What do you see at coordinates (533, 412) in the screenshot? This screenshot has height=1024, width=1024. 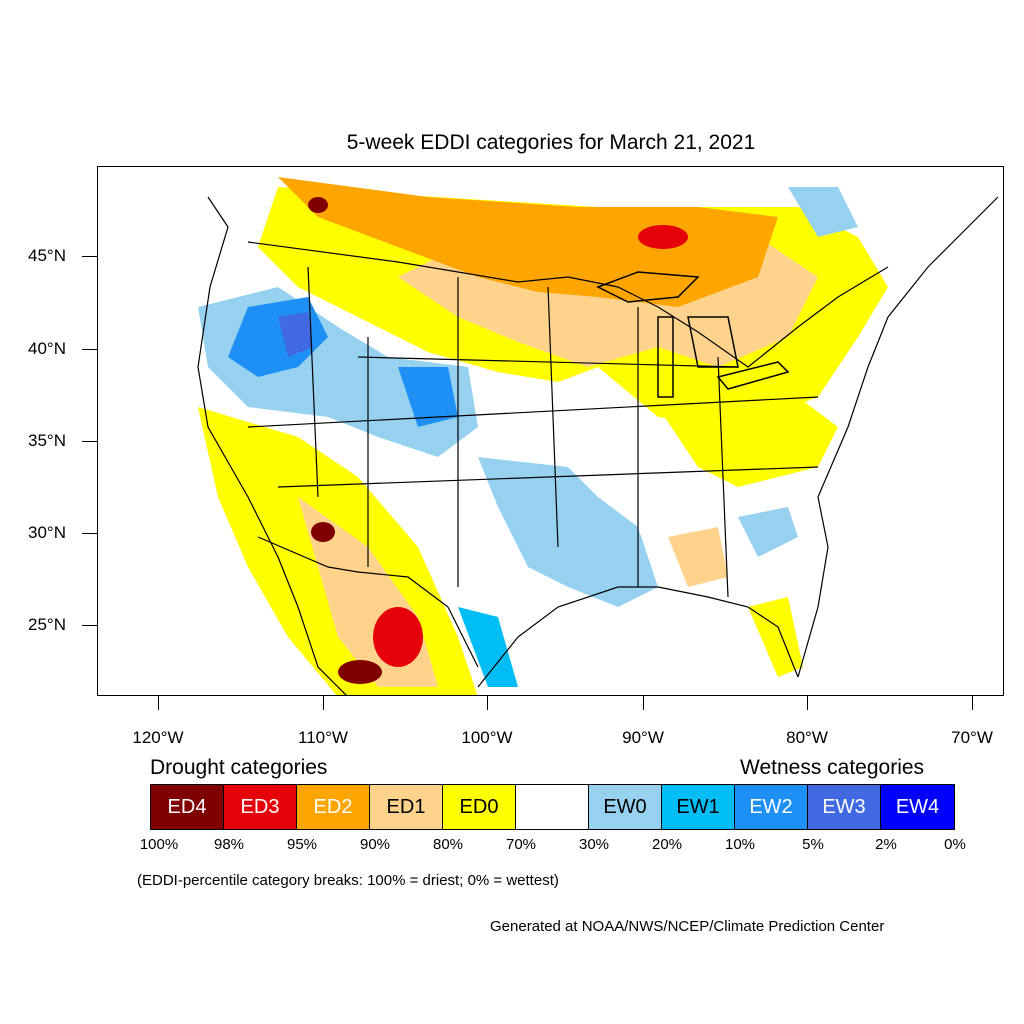 I see `state-line-h1` at bounding box center [533, 412].